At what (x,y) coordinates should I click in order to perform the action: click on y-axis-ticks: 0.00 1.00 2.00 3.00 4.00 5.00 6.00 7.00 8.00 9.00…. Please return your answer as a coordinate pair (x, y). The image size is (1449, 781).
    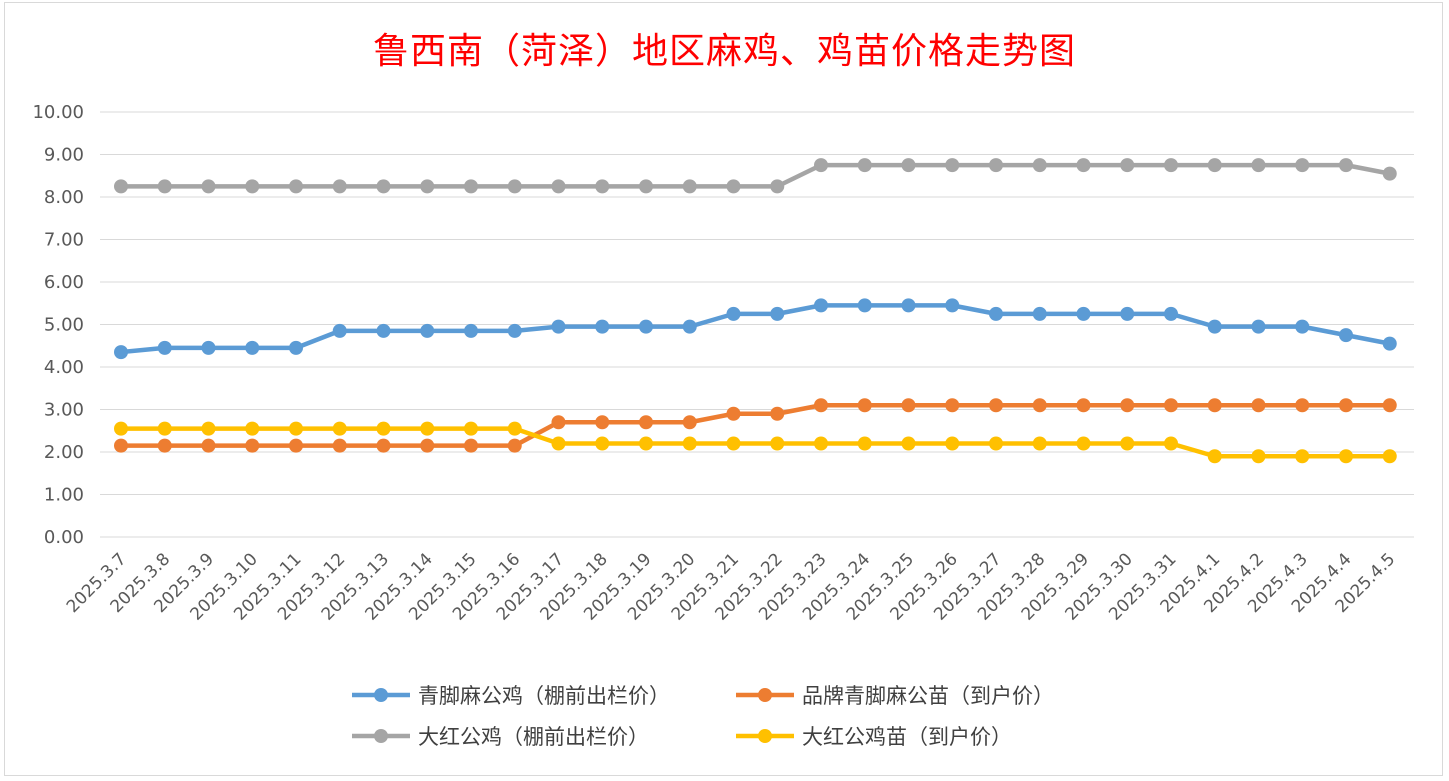
    Looking at the image, I should click on (58, 325).